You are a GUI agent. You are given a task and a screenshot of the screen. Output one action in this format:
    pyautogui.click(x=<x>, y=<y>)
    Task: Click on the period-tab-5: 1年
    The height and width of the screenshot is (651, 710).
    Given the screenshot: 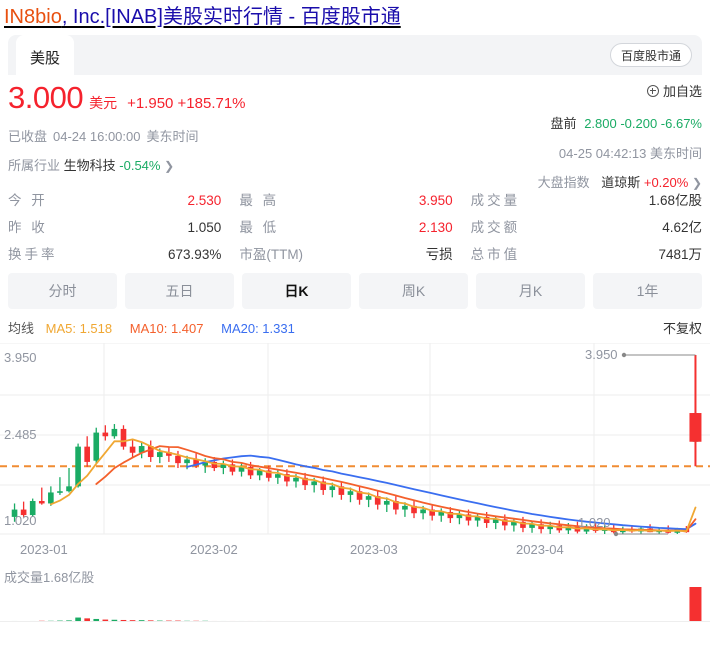 What is the action you would take?
    pyautogui.click(x=647, y=291)
    